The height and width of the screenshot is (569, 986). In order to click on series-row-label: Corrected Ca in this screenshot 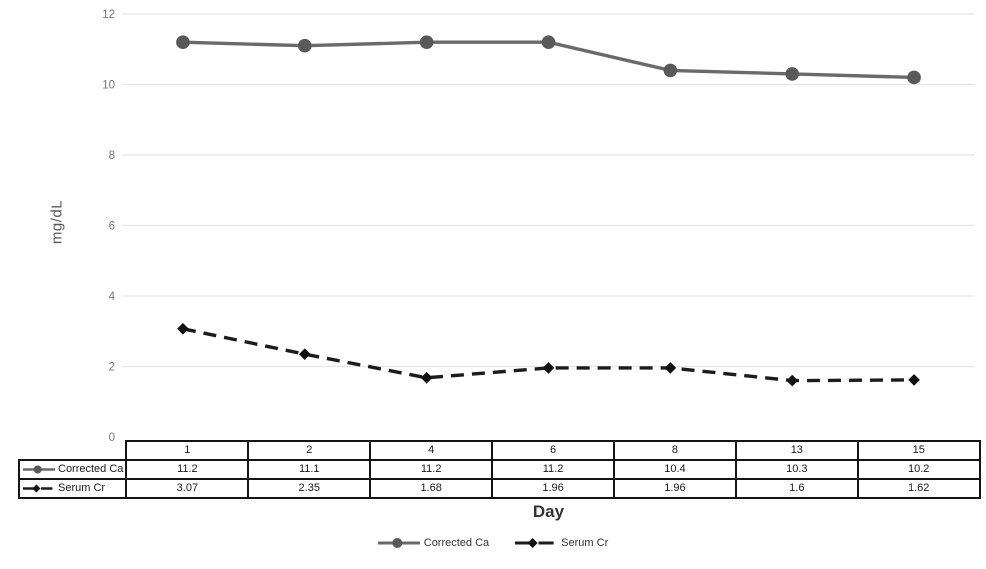, I will do `click(91, 469)`.